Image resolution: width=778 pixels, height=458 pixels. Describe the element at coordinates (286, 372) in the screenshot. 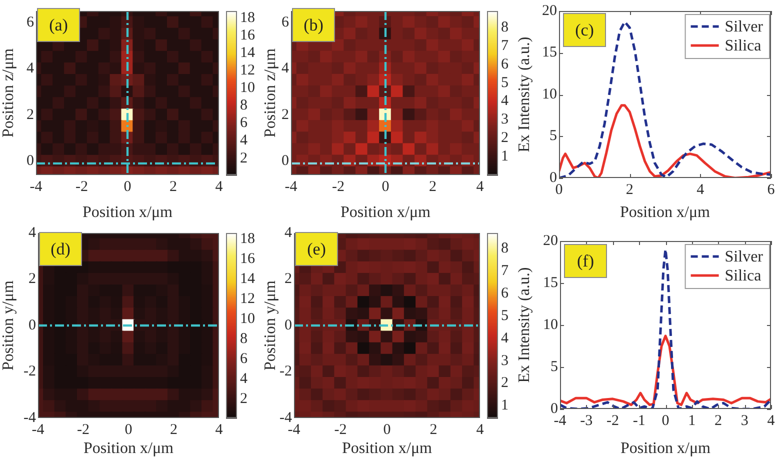

I see `y-tick-label: -2` at that location.